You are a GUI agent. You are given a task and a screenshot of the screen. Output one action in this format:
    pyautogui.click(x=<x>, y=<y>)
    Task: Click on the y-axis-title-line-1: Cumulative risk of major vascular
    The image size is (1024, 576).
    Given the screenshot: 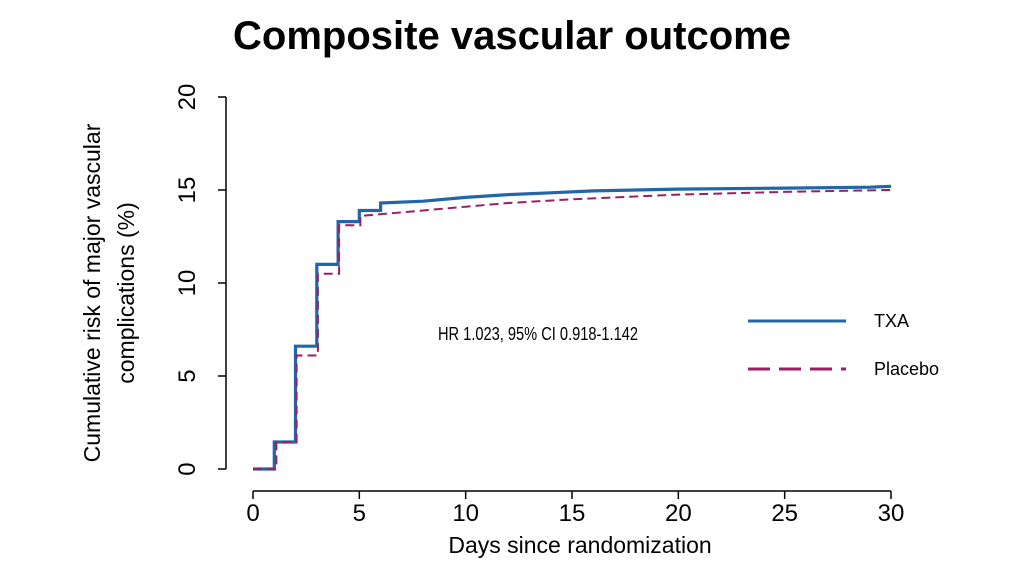 What is the action you would take?
    pyautogui.click(x=92, y=292)
    